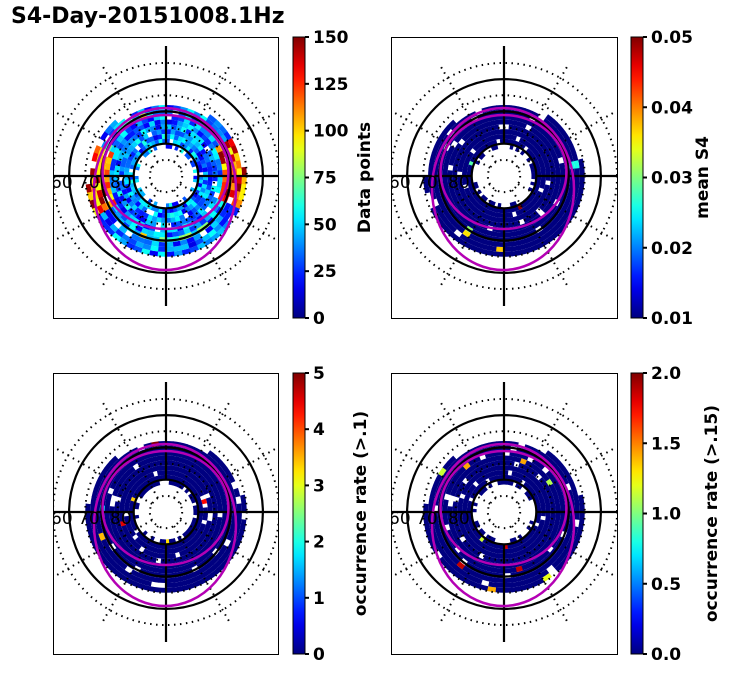 The width and height of the screenshot is (731, 674). What do you see at coordinates (365, 177) in the screenshot?
I see `colorbar-label: Data points` at bounding box center [365, 177].